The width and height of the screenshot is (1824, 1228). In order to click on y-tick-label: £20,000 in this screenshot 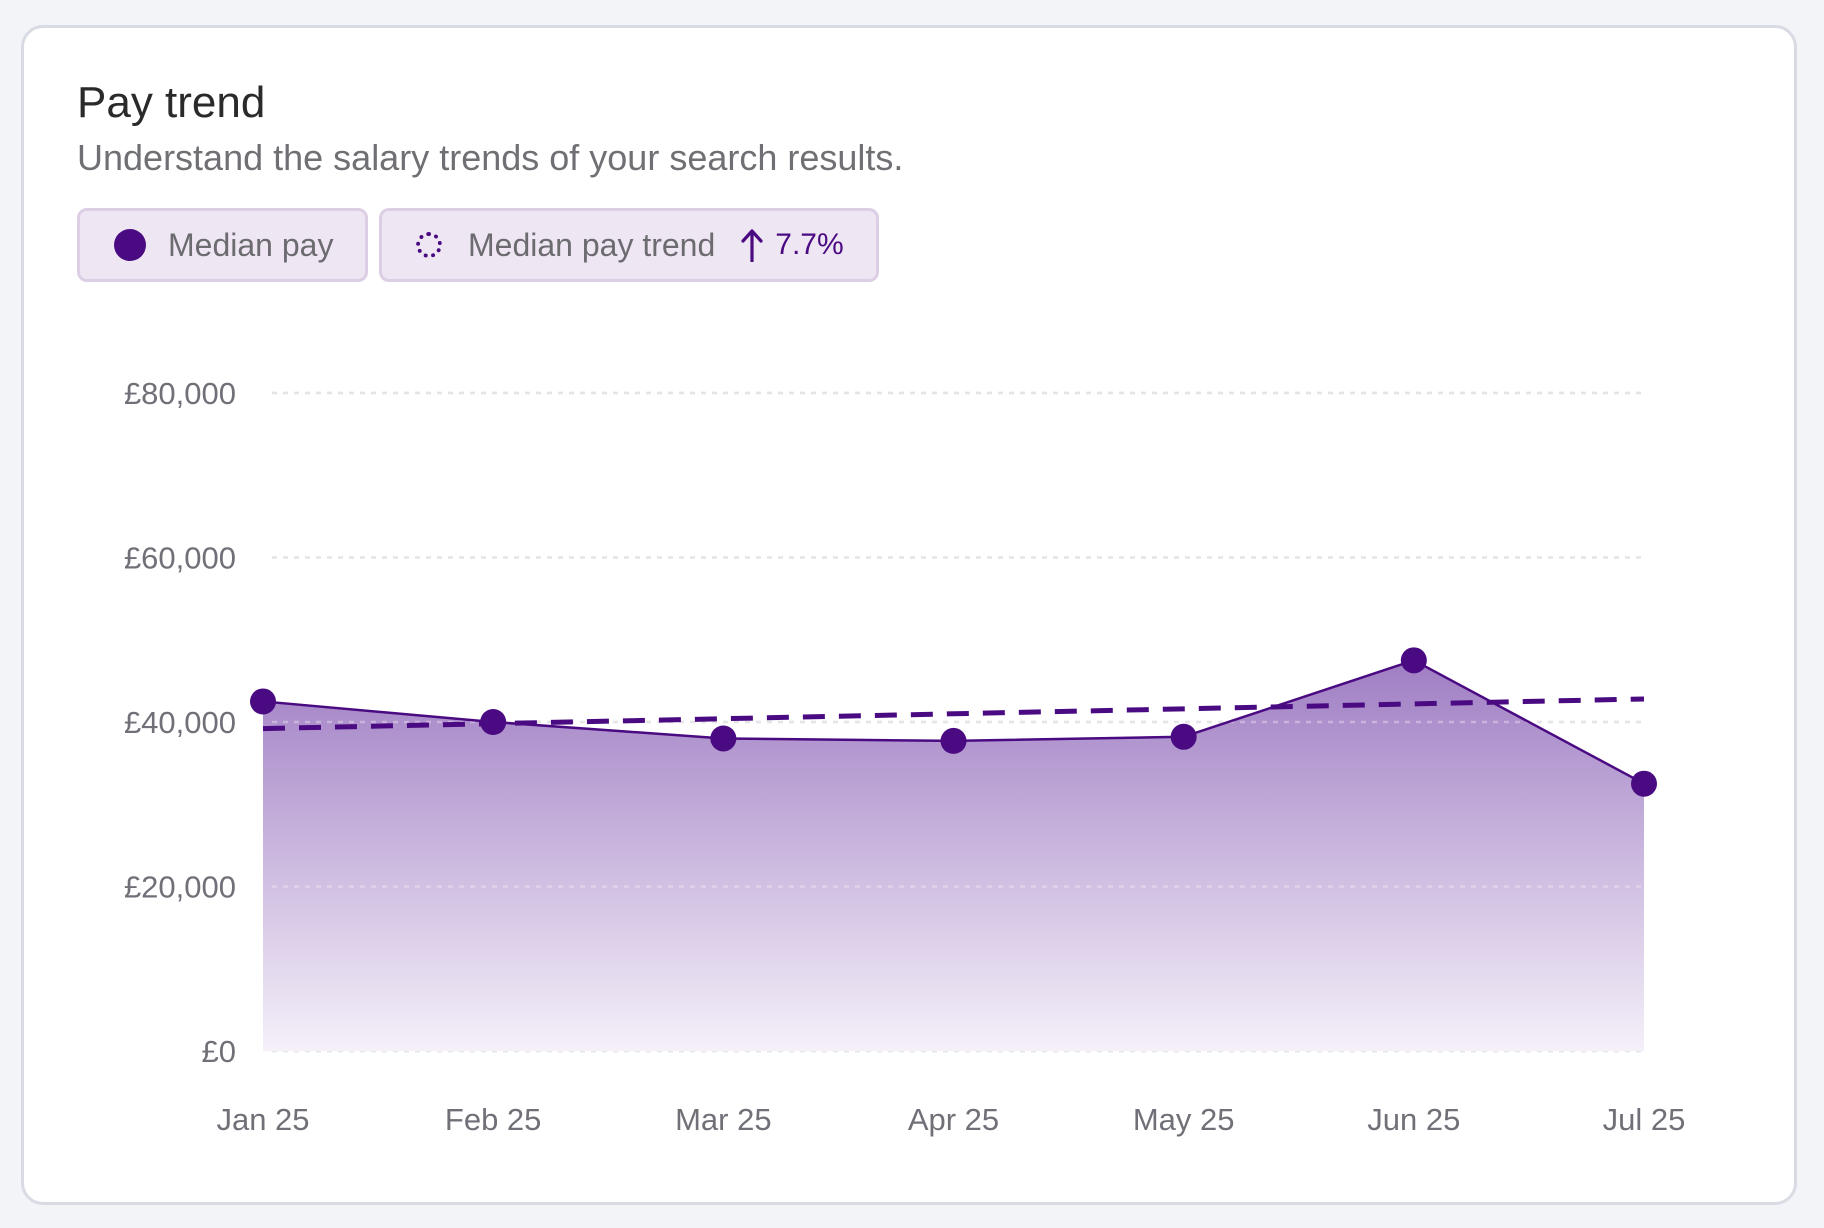, I will do `click(180, 887)`.